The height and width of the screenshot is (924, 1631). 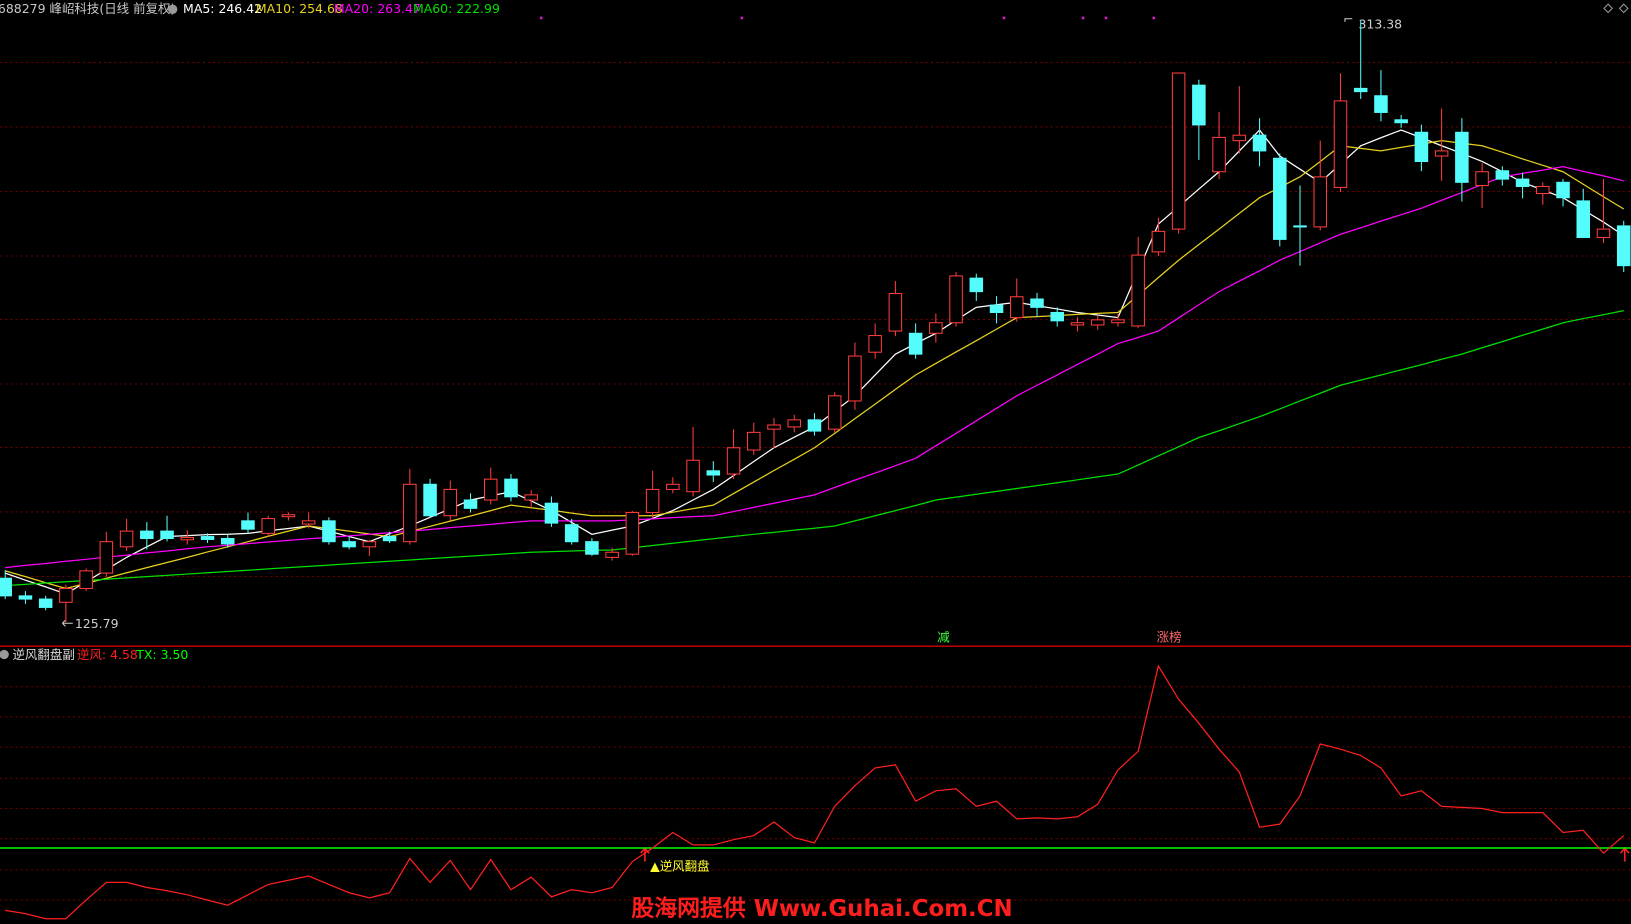 I want to click on signal-label: ▲逆风翻盘, so click(x=679, y=865).